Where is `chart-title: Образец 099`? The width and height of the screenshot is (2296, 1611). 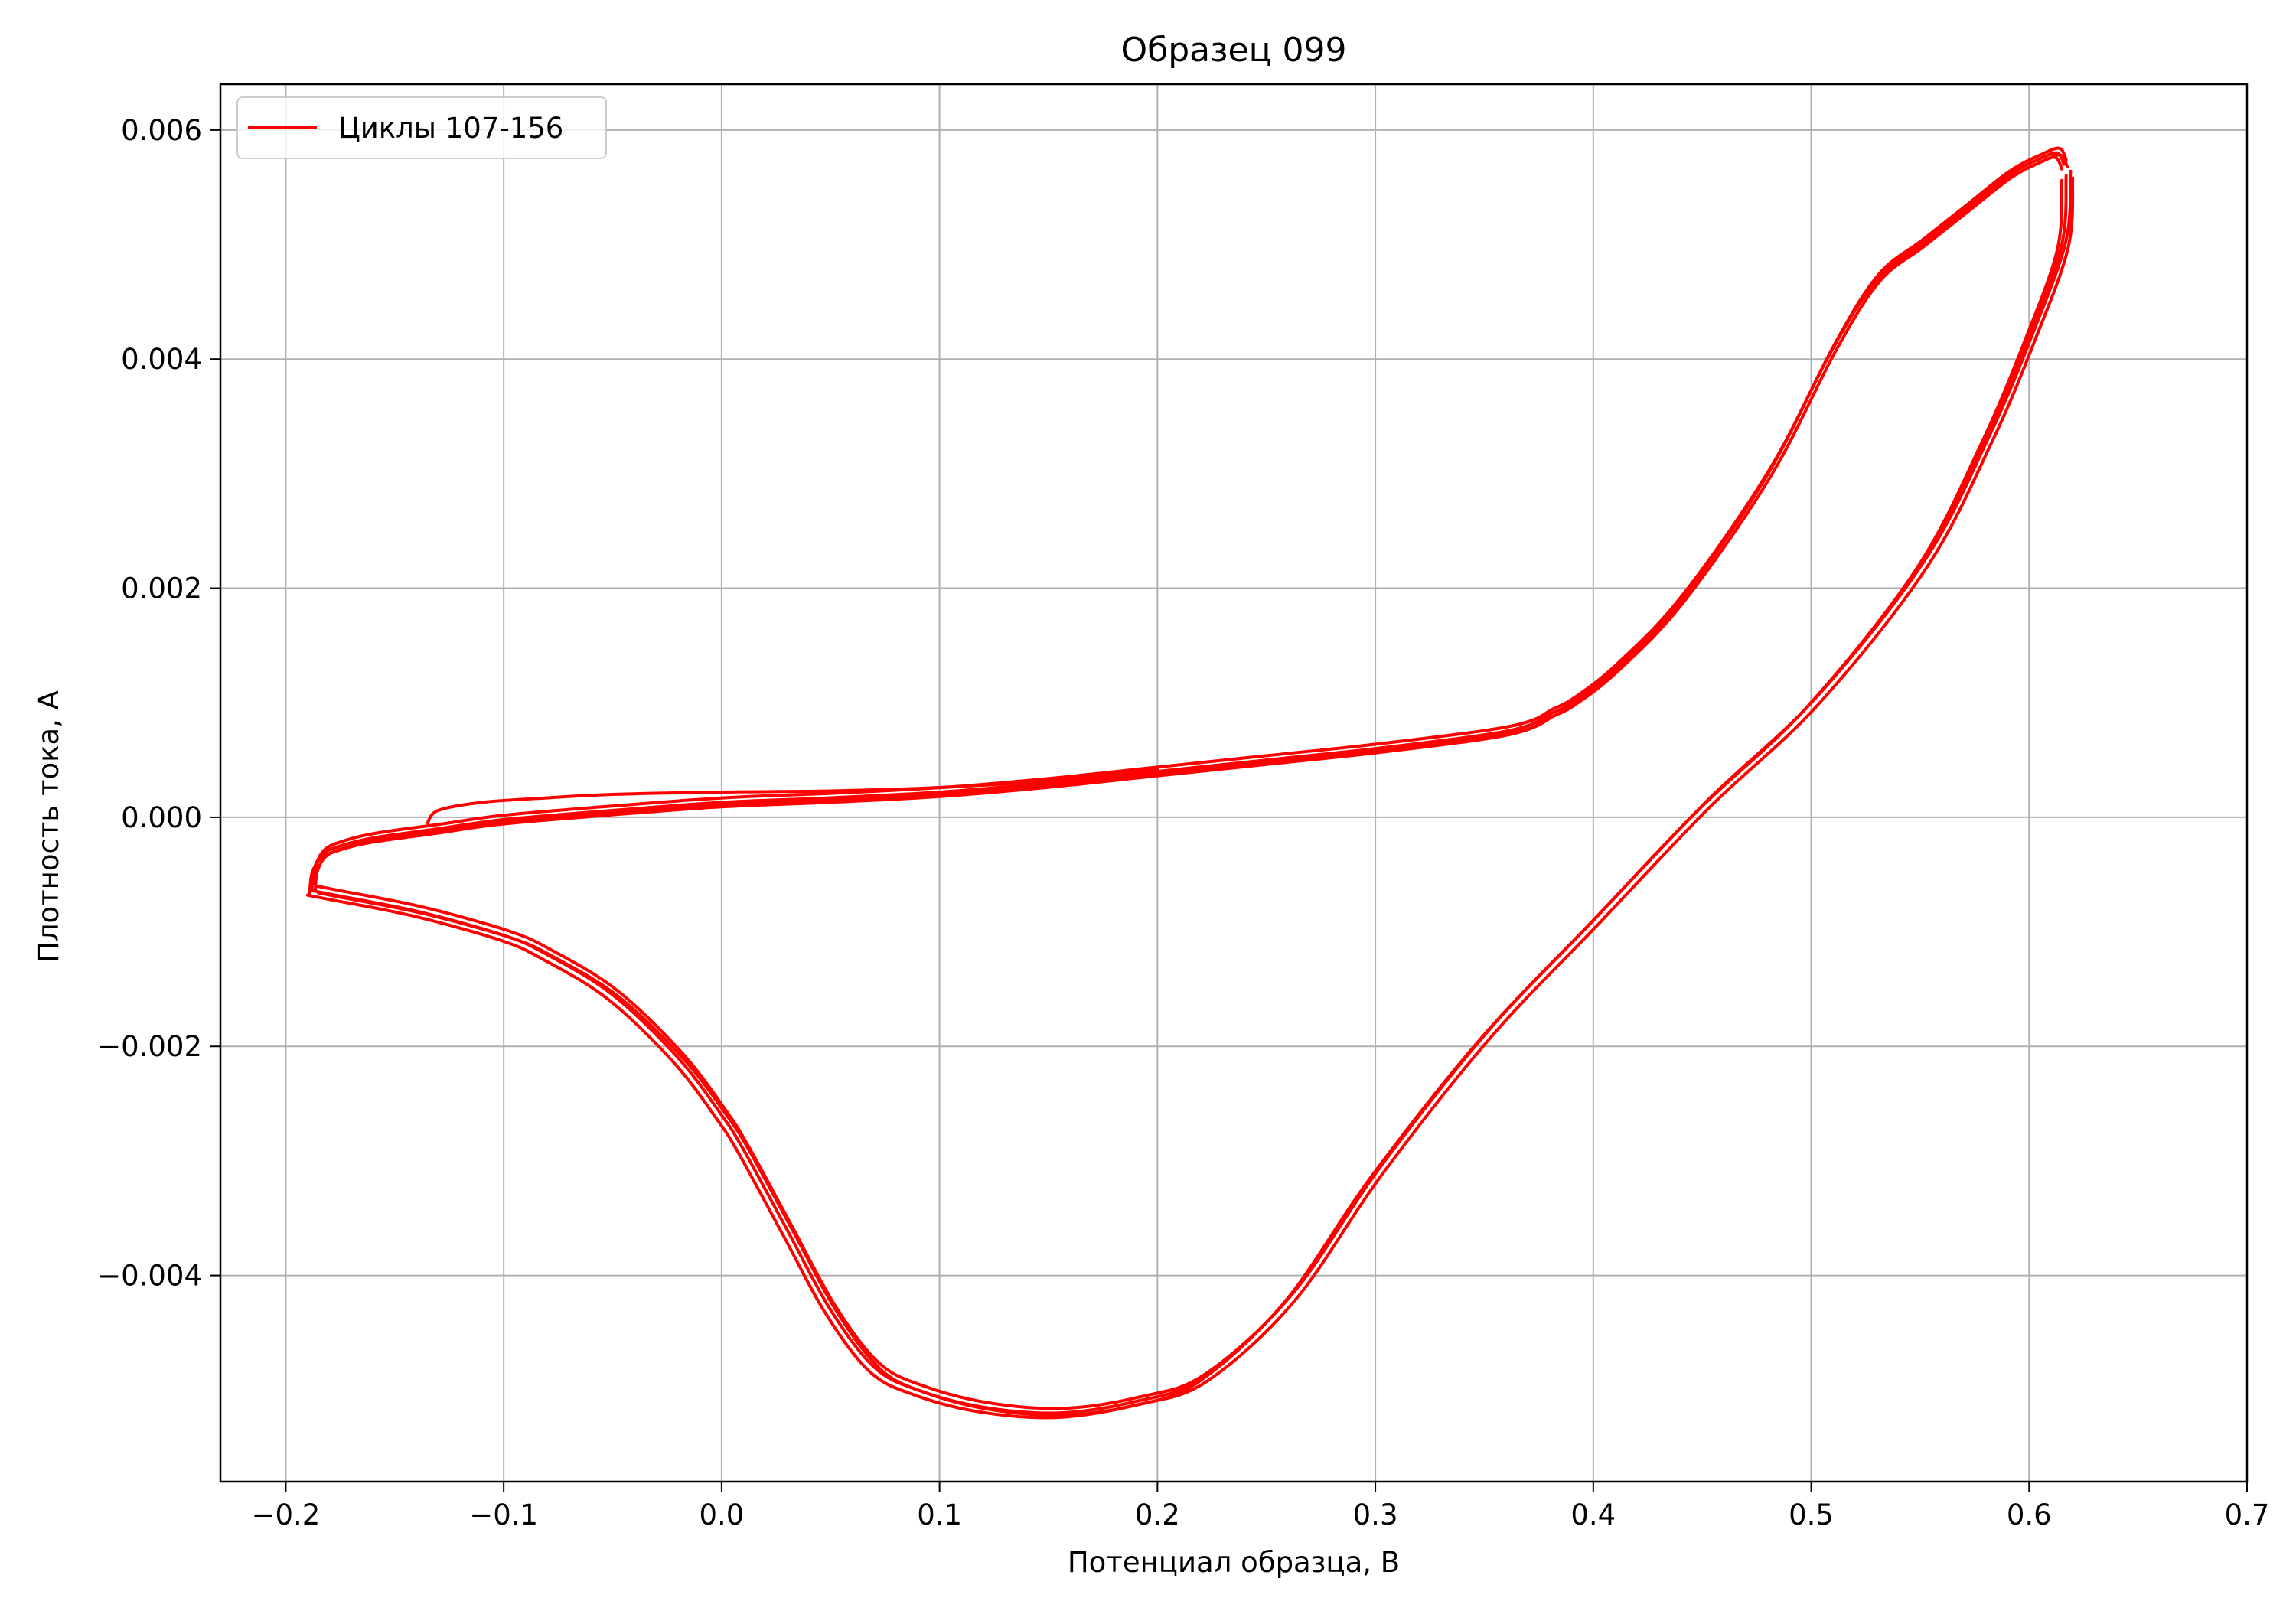 chart-title: Образец 099 is located at coordinates (1233, 50).